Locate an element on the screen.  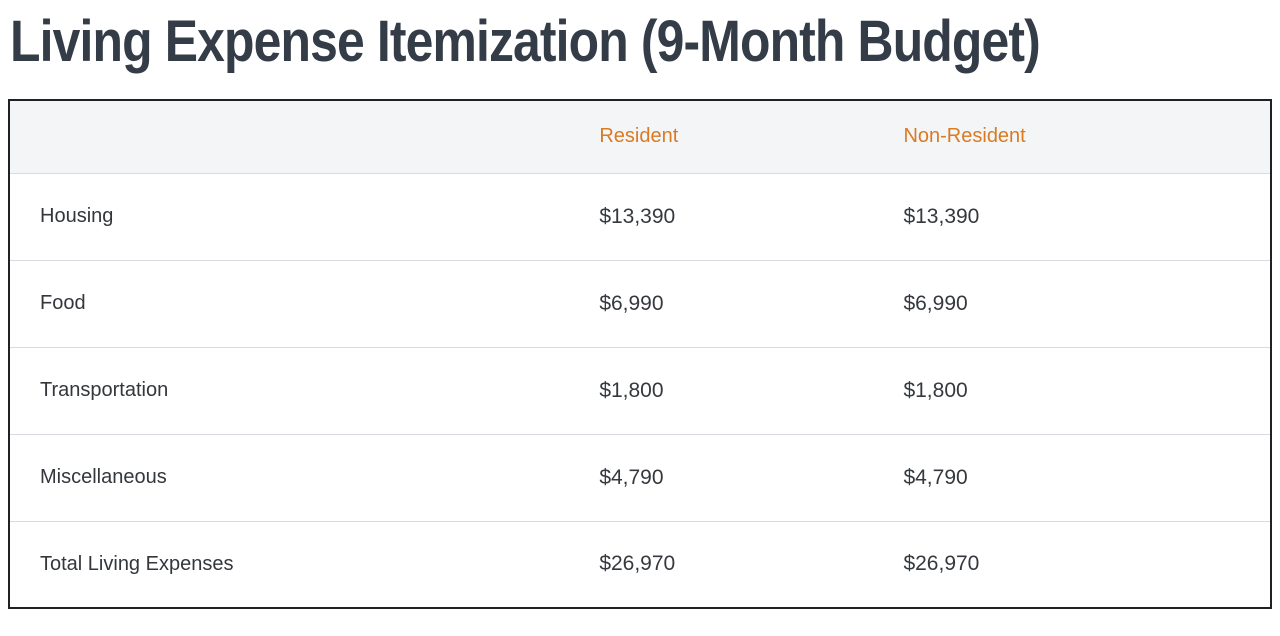
table-header-row: Resident Non-Resident is located at coordinates (640, 136).